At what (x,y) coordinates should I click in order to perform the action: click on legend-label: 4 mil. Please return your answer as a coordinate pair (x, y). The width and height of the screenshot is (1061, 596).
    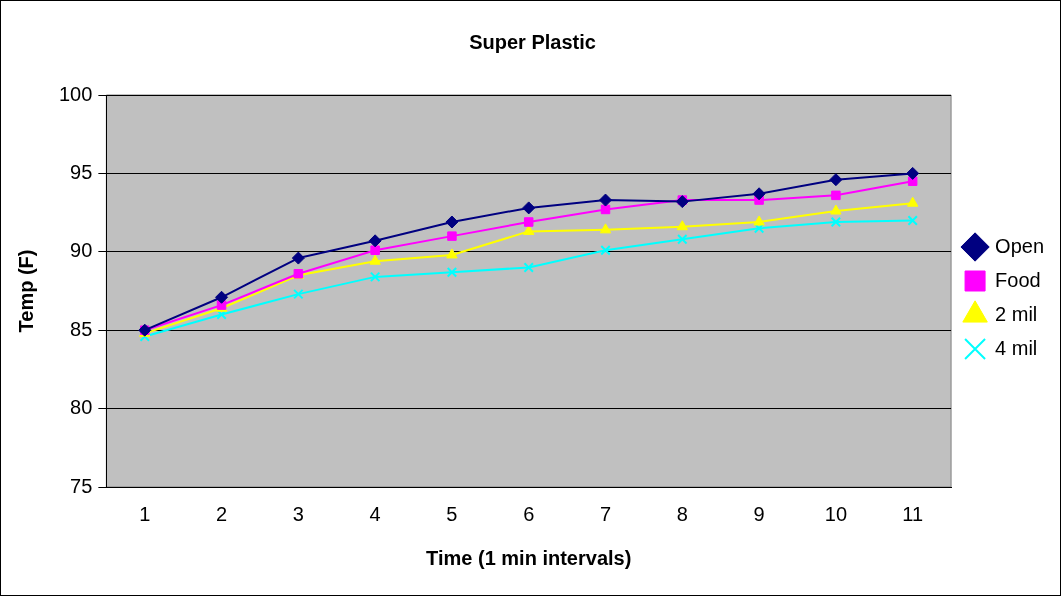
    Looking at the image, I should click on (1016, 347).